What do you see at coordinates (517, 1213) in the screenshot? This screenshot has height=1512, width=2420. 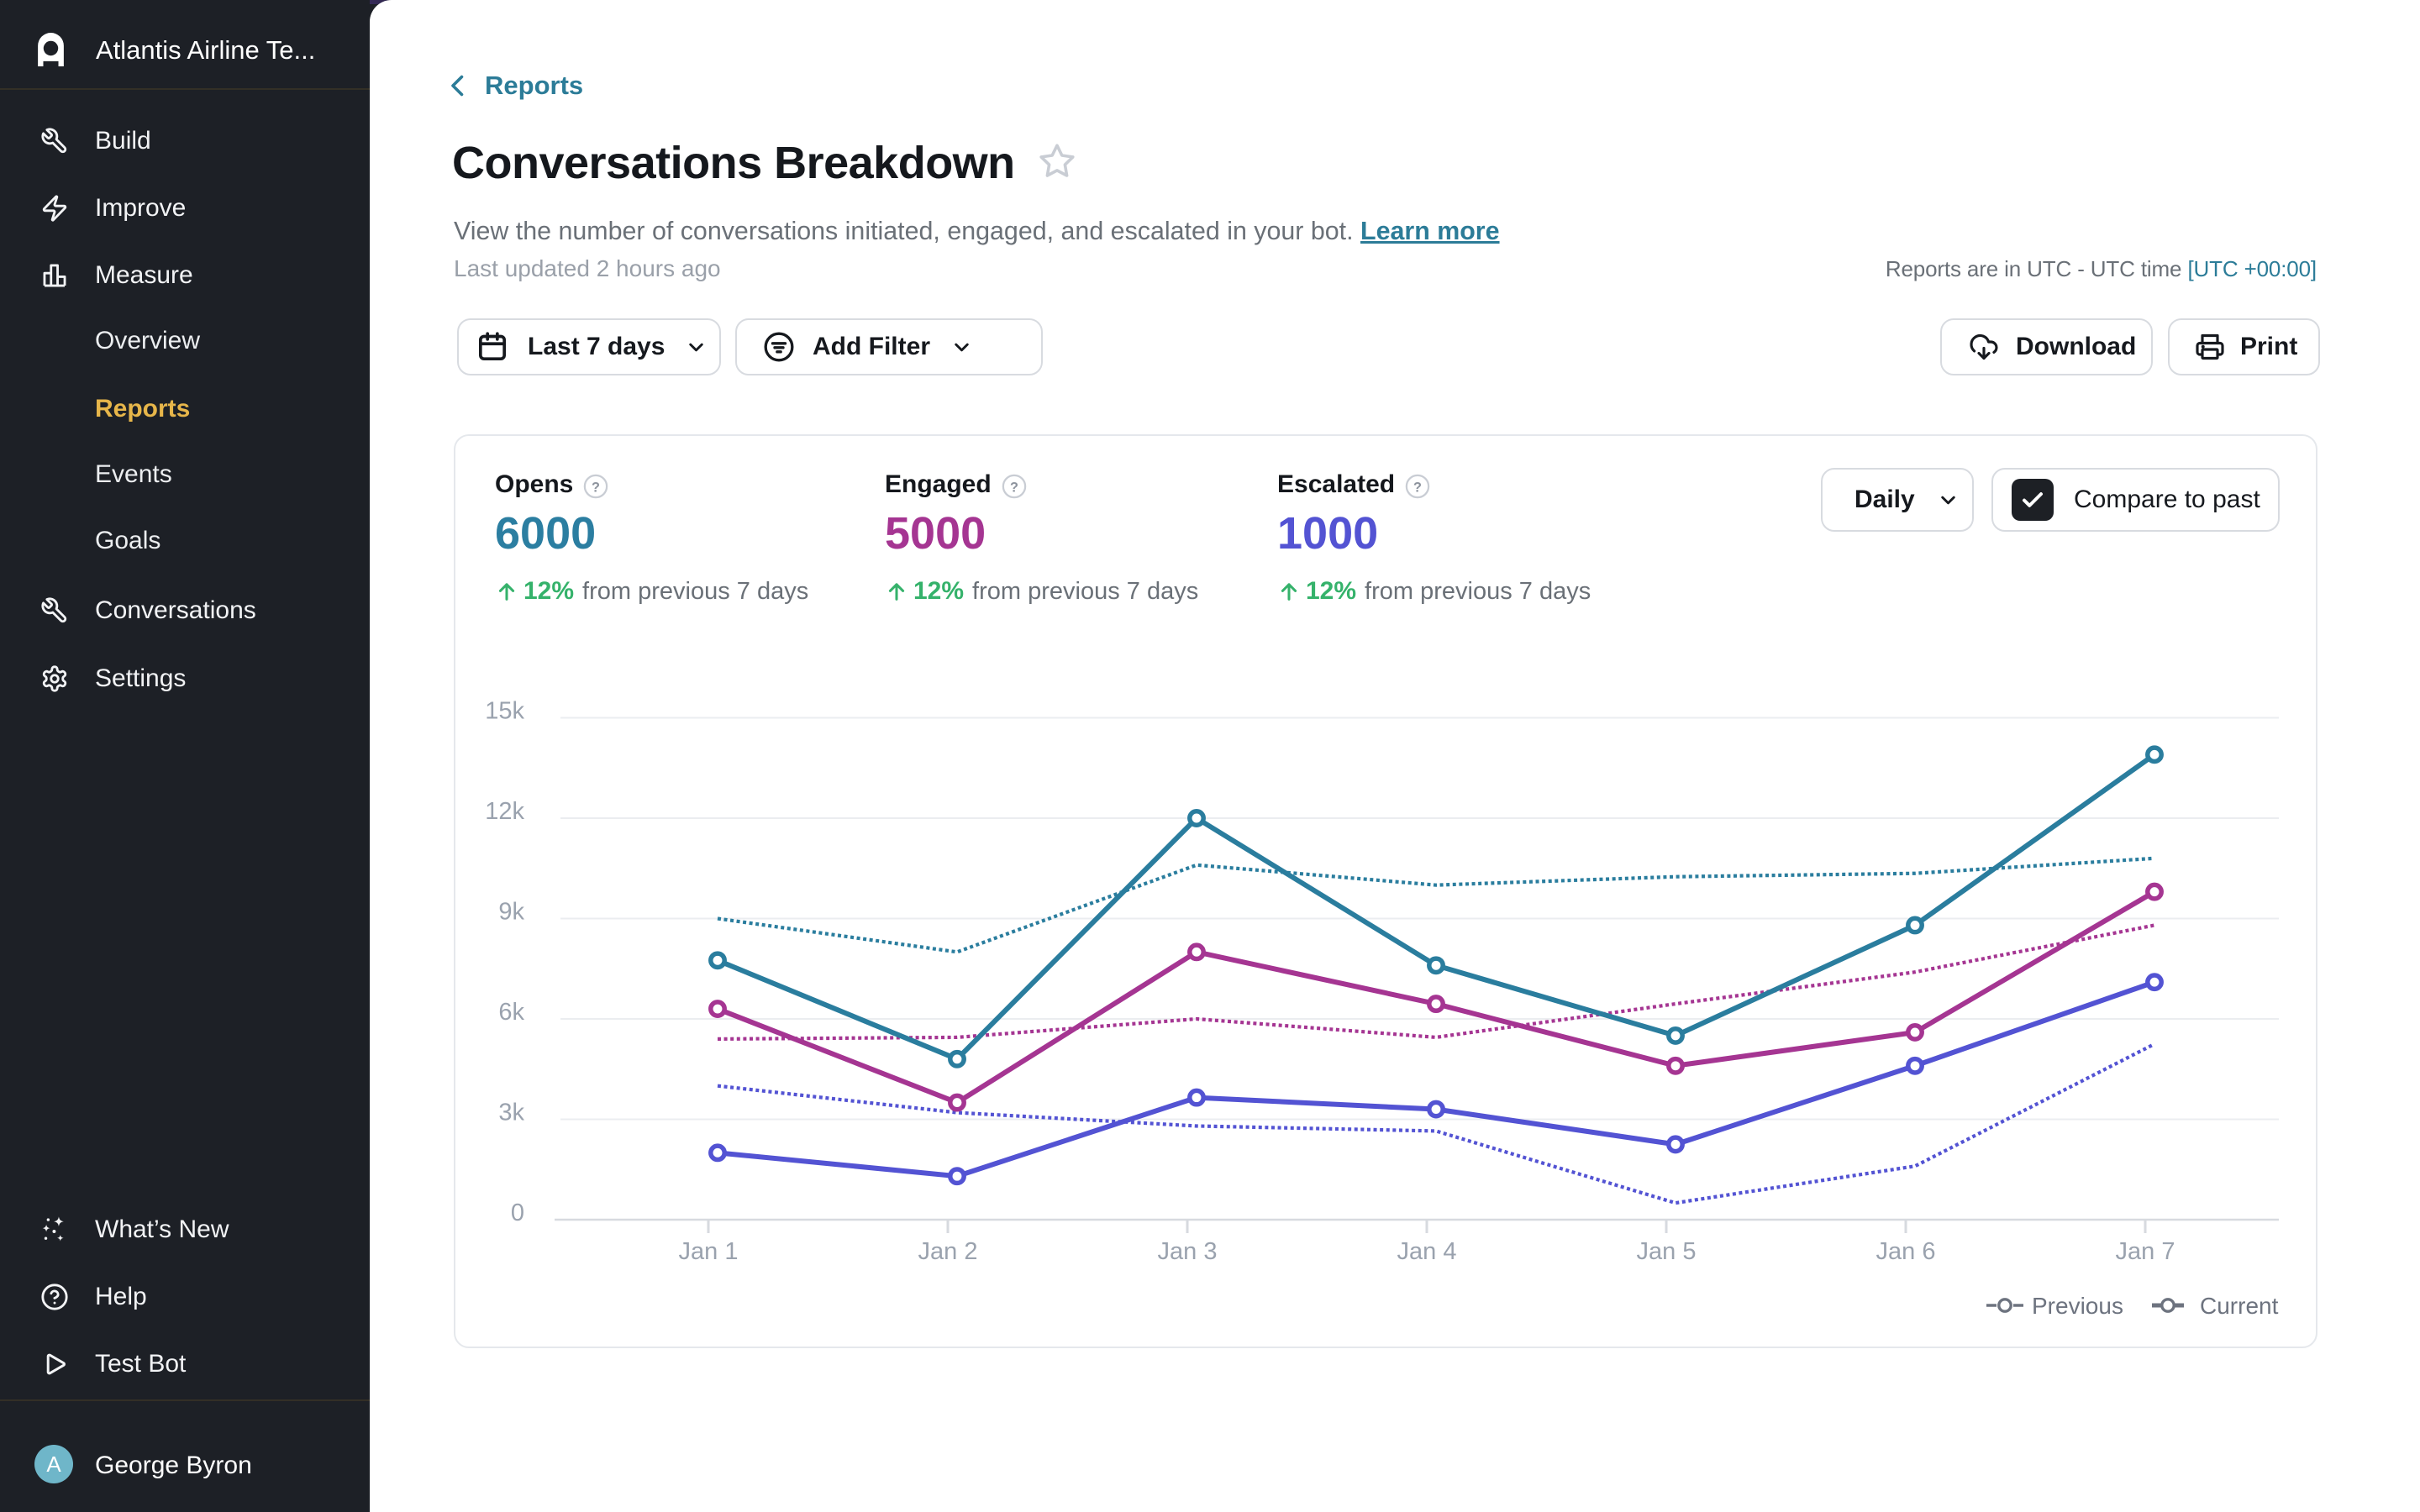 I see `svg-text: 0` at bounding box center [517, 1213].